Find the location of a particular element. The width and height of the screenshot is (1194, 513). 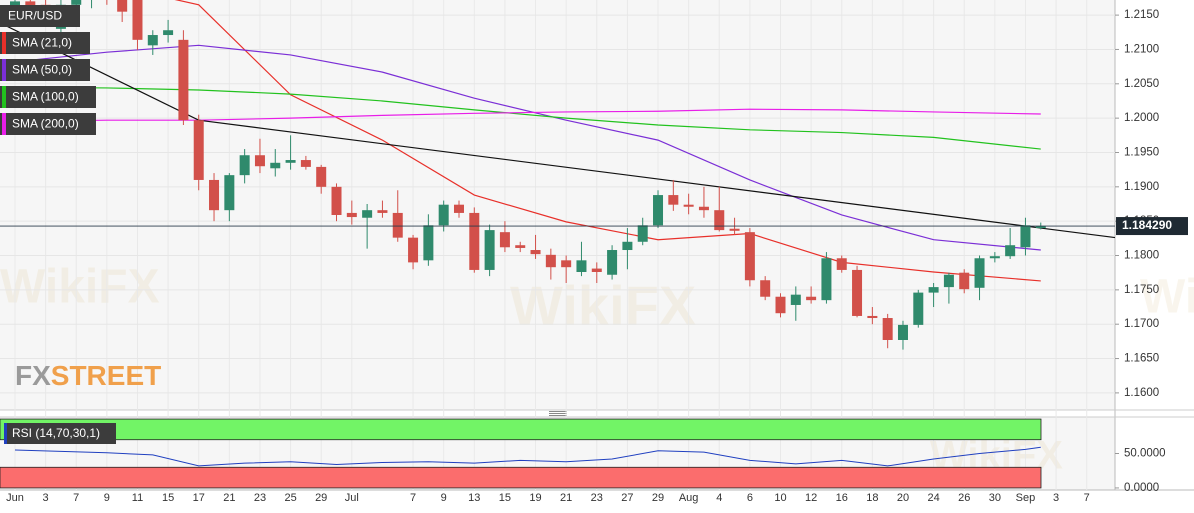

x-tick-label: 20 is located at coordinates (903, 498).